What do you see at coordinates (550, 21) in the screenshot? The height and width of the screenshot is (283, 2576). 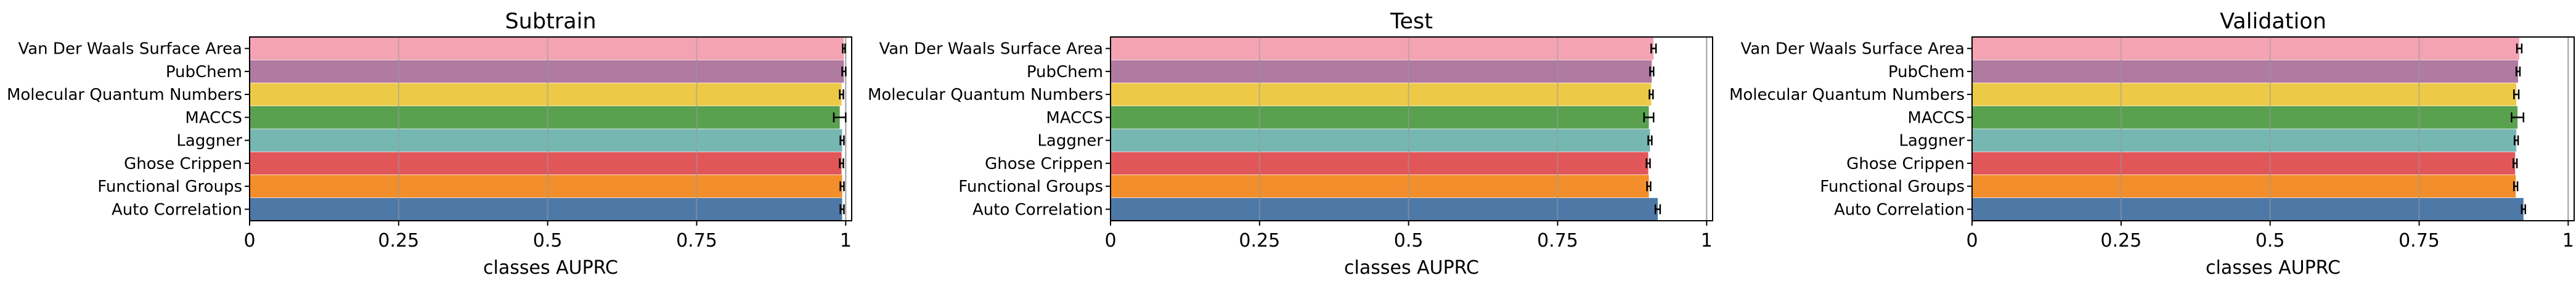 I see `chart-title: Subtrain` at bounding box center [550, 21].